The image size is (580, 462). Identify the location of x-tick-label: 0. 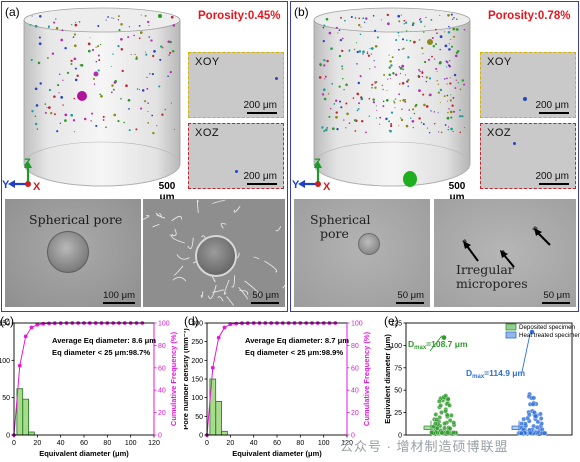
(14, 443).